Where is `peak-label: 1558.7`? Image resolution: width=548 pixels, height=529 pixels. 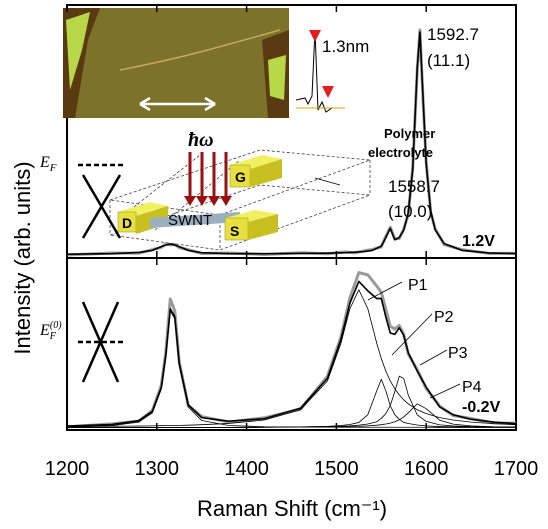 peak-label: 1558.7 is located at coordinates (414, 186).